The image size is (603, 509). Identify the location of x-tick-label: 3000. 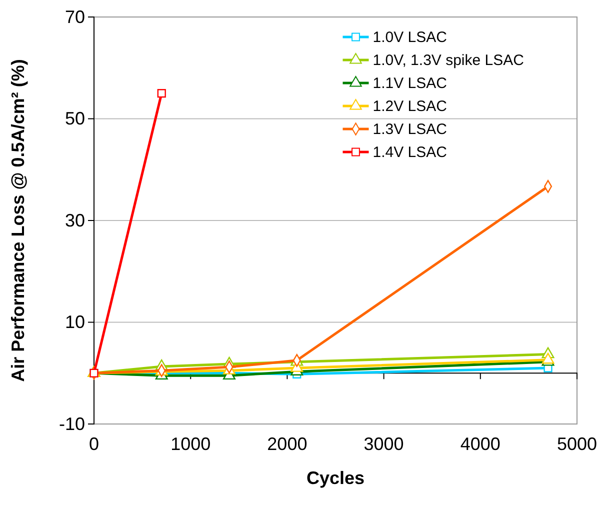
(384, 444).